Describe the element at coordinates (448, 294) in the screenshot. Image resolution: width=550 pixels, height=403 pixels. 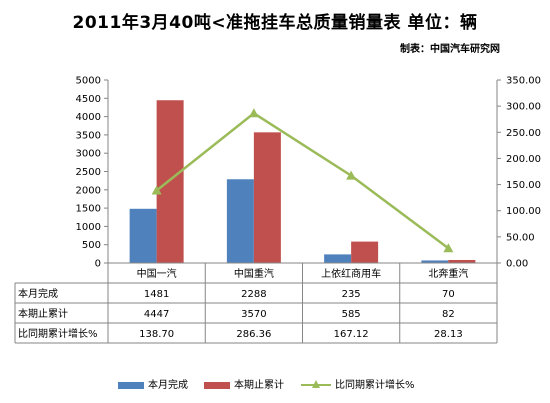
I see `table-value: 70` at that location.